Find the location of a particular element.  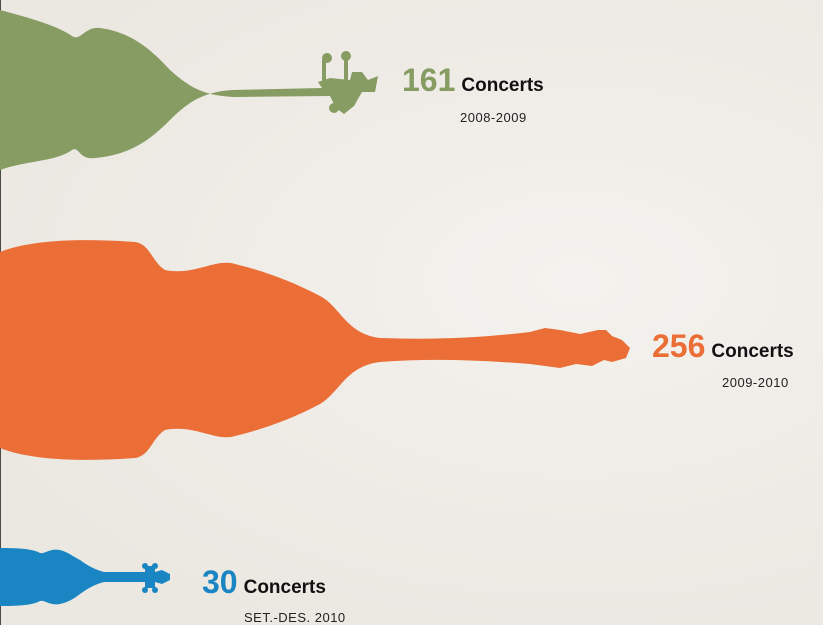

label-2008-2009: 161 Concerts is located at coordinates (473, 80).